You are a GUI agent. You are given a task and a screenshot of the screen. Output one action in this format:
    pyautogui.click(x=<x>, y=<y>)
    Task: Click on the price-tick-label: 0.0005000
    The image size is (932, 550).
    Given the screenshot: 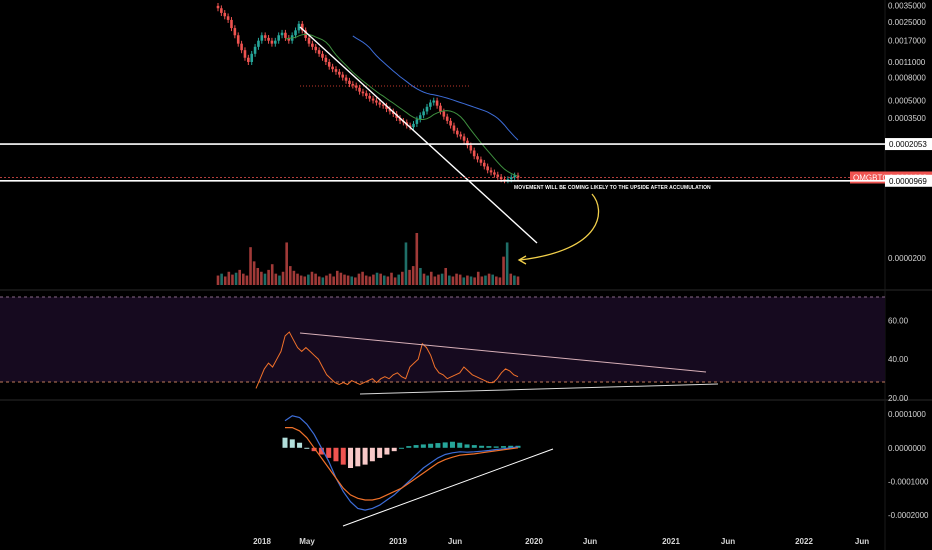 What is the action you would take?
    pyautogui.click(x=907, y=101)
    